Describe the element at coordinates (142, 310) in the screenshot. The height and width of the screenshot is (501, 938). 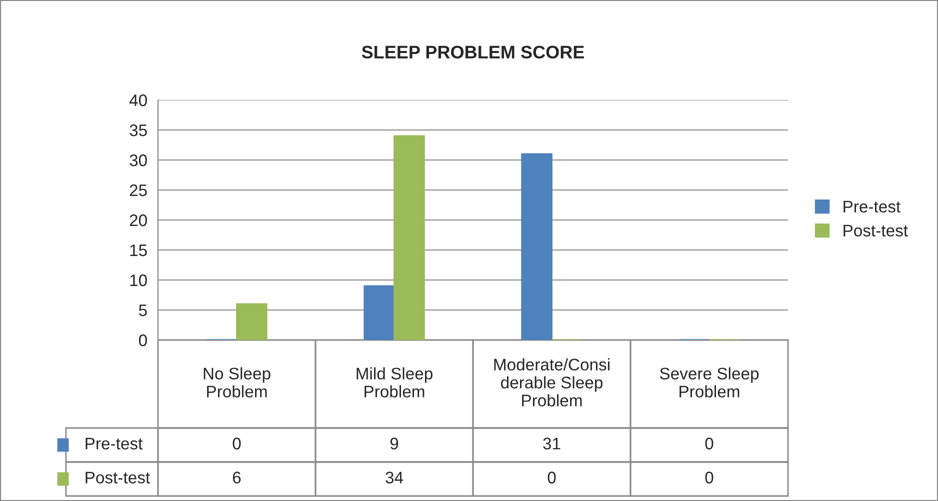
I see `y-tick-label: 5` at that location.